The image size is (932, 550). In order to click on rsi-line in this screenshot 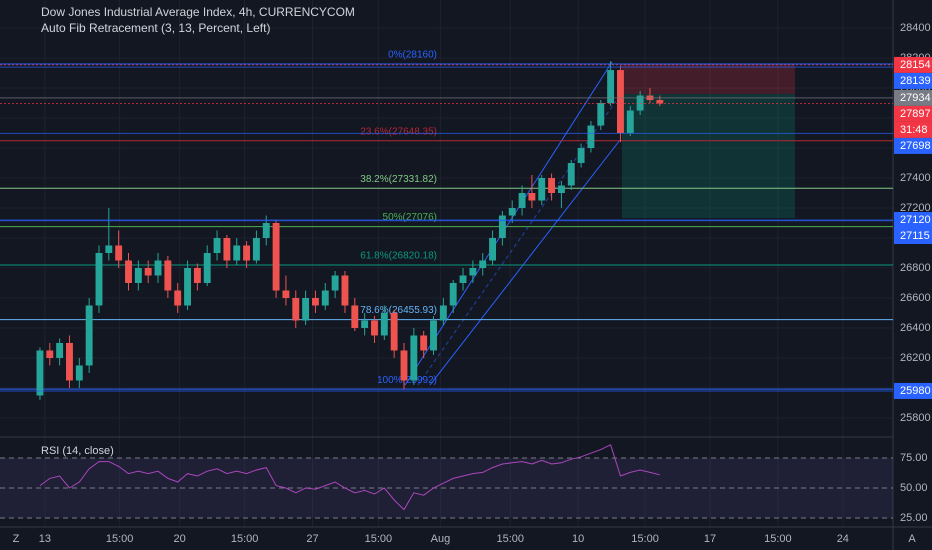, I will do `click(349, 477)`.